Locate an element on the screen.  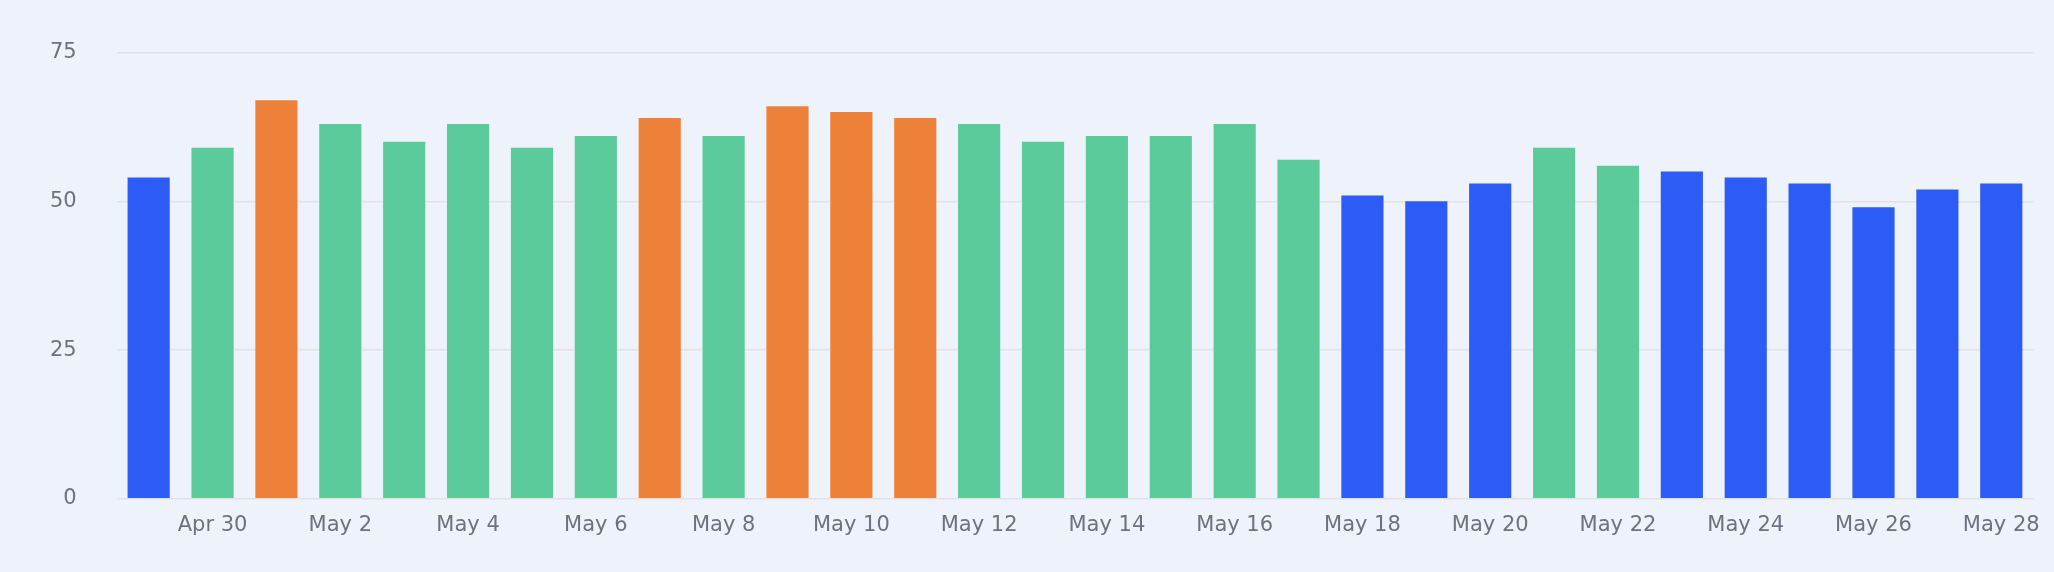
x-tick-label: May 4 is located at coordinates (468, 523).